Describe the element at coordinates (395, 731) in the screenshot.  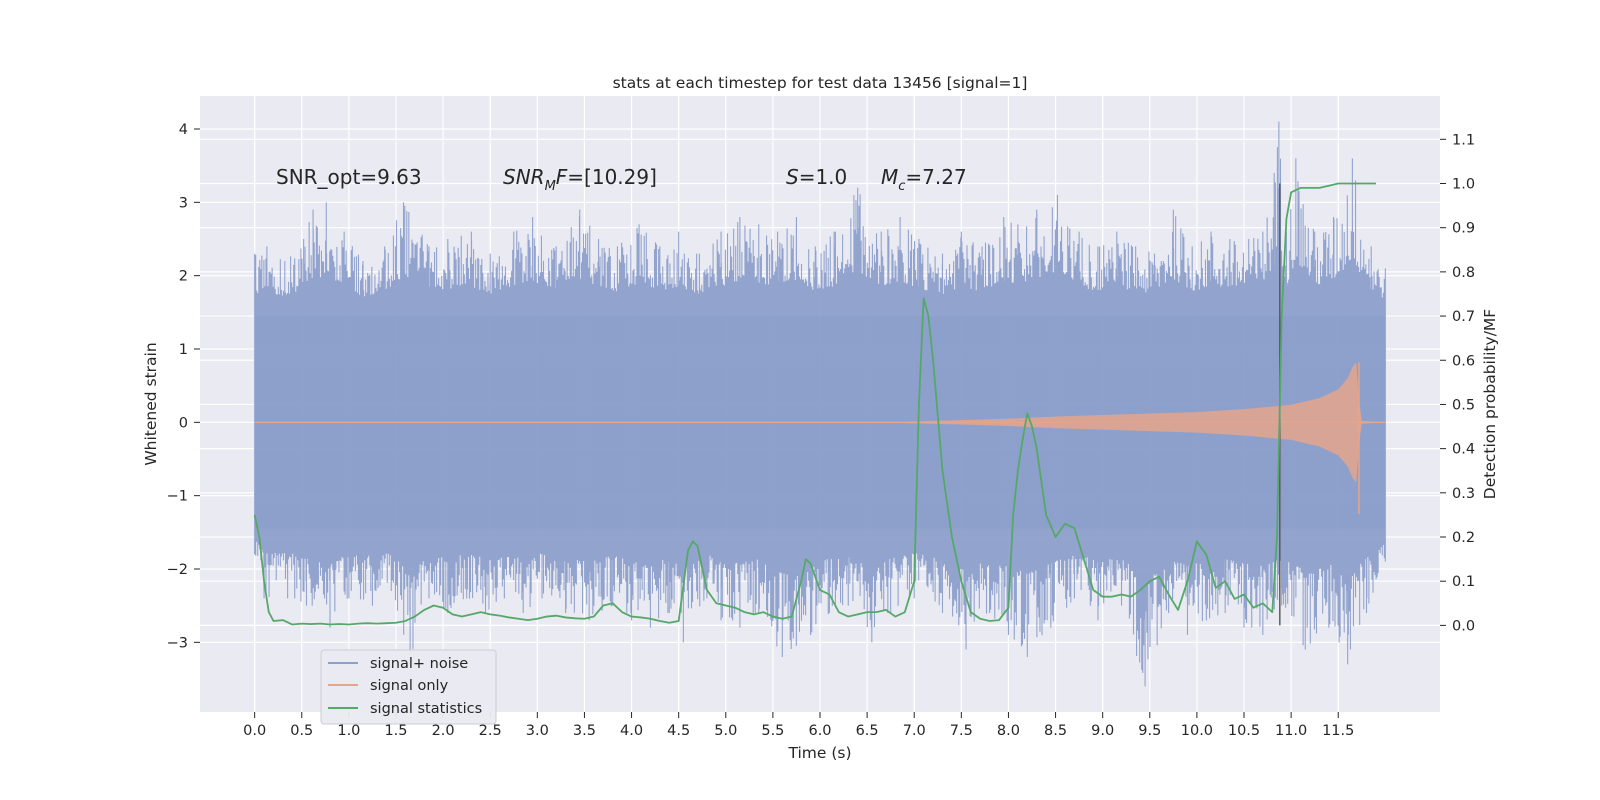
I see `x-tick-label: 1.5` at that location.